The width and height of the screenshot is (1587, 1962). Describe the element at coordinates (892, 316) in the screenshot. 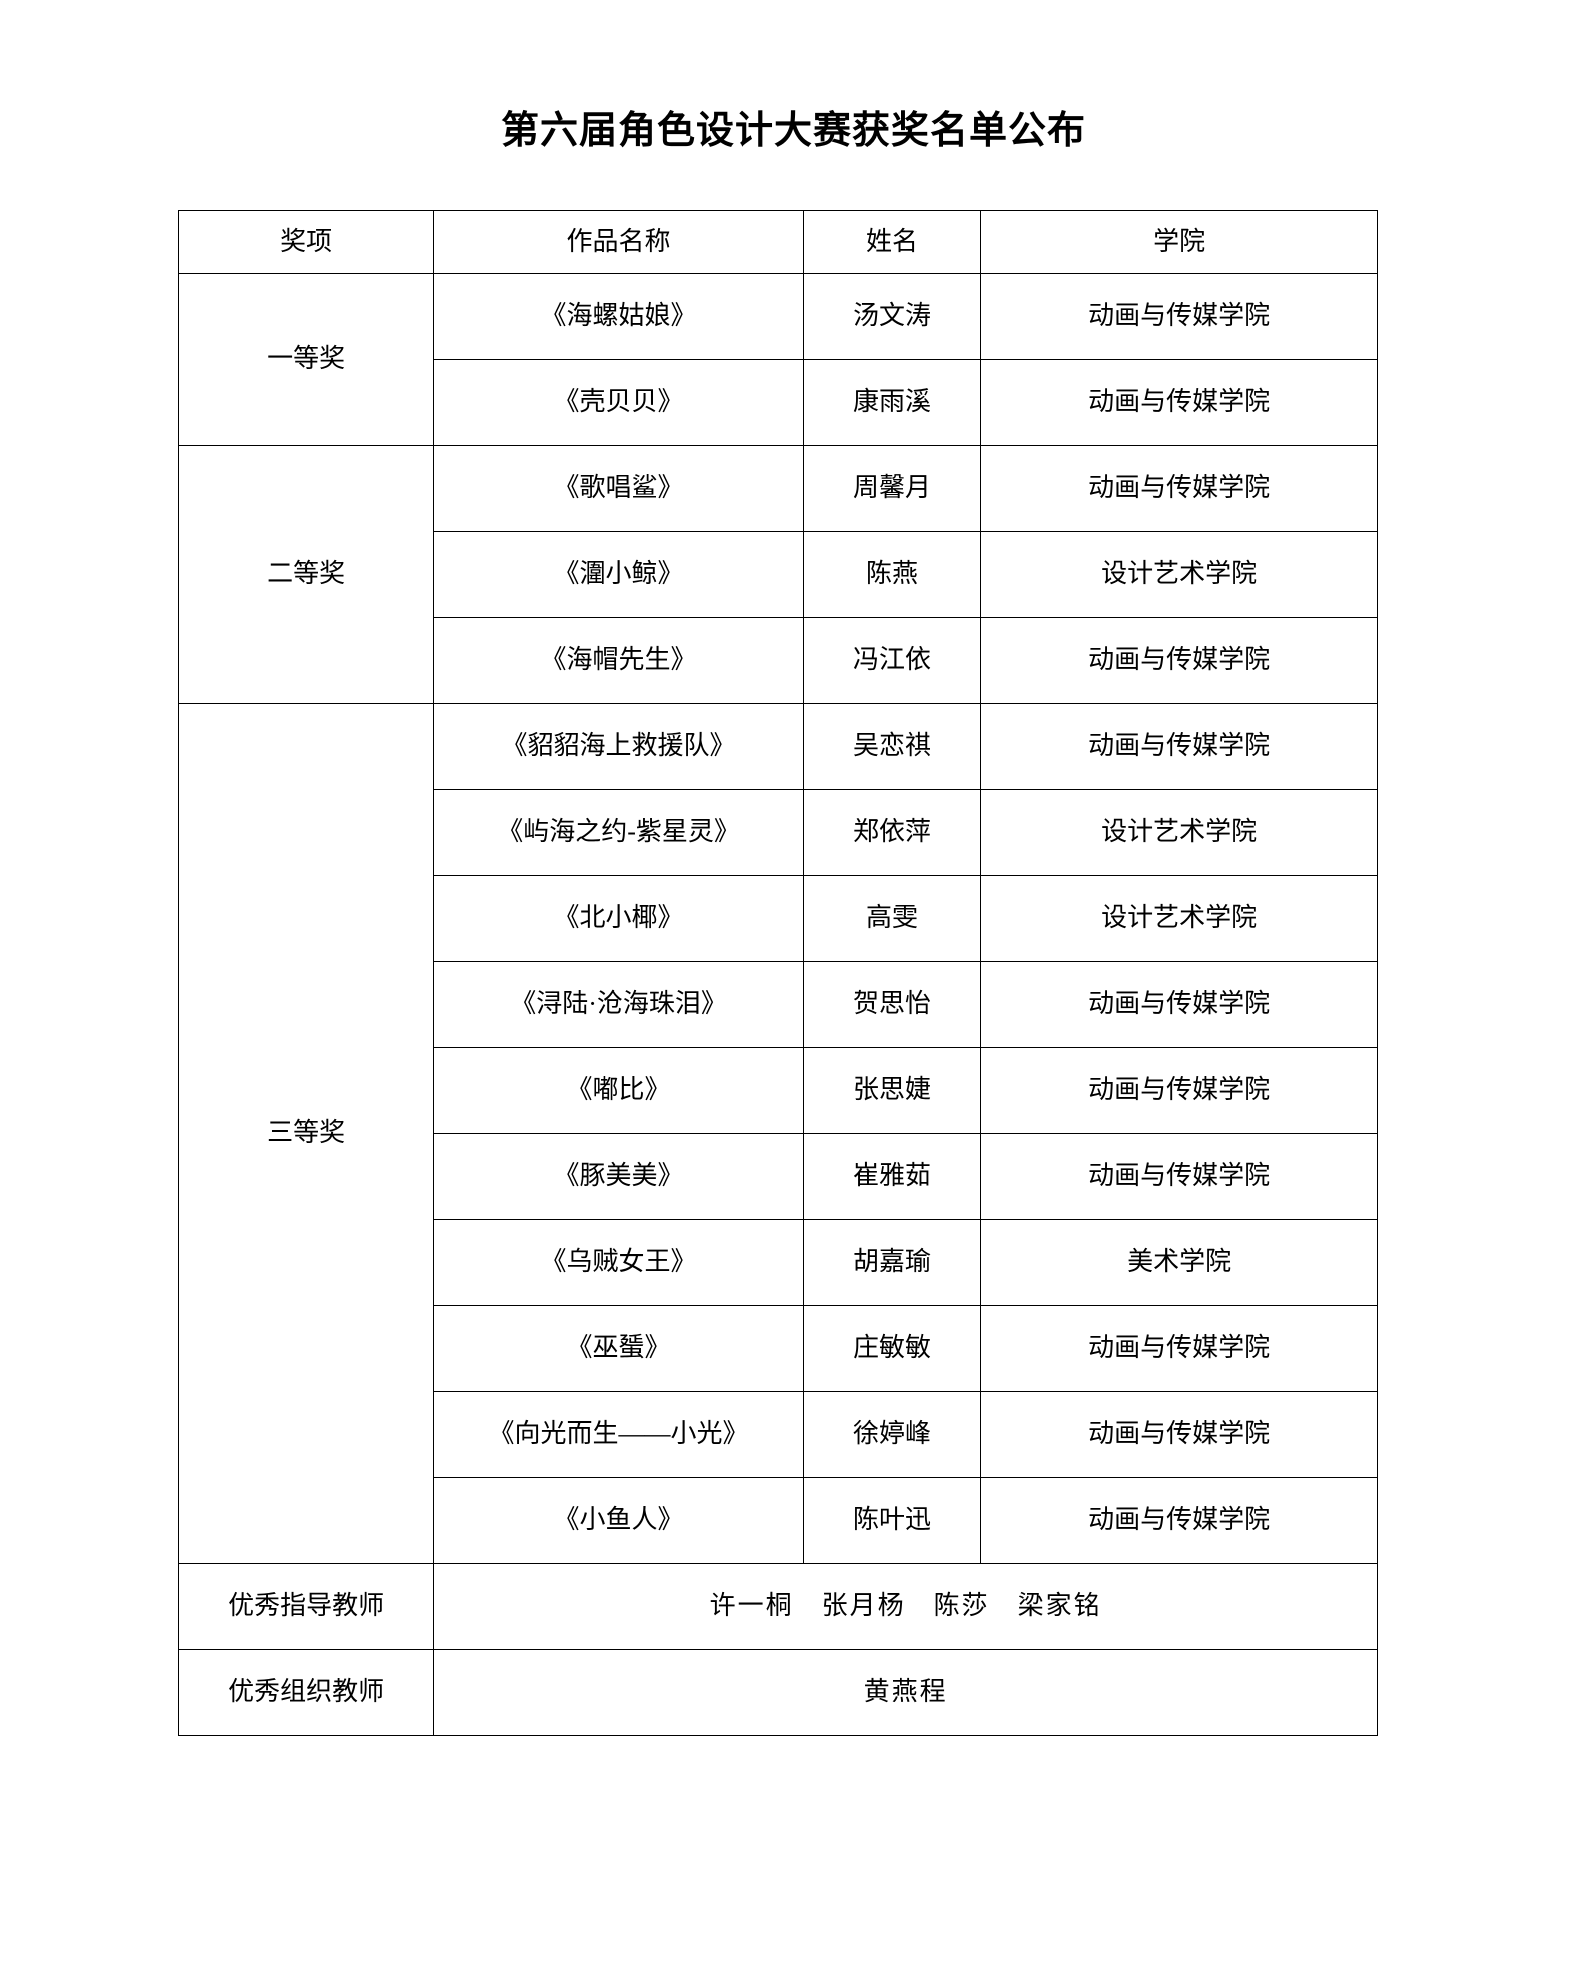

I see `author-name-cell: 汤文涛` at that location.